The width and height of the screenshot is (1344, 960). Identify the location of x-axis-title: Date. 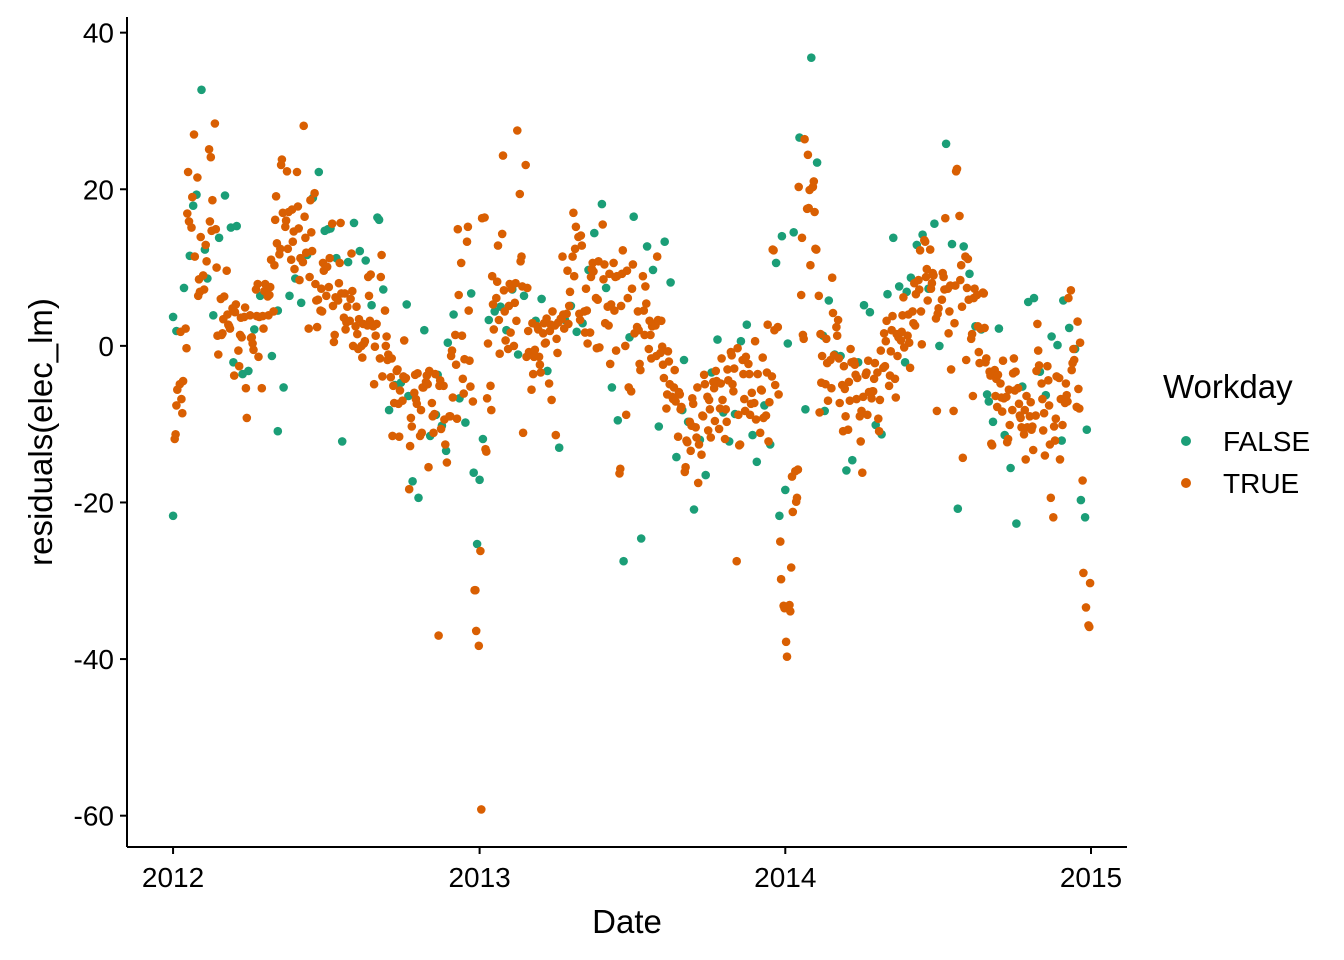
(627, 921).